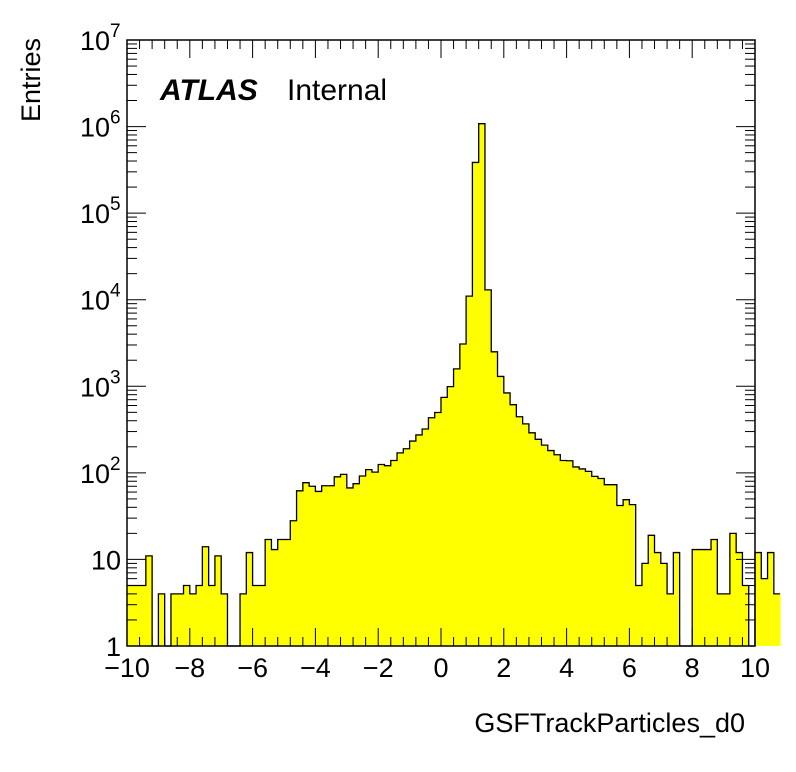 The image size is (796, 772). What do you see at coordinates (100, 211) in the screenshot?
I see `y-tick-label: 10⁵` at bounding box center [100, 211].